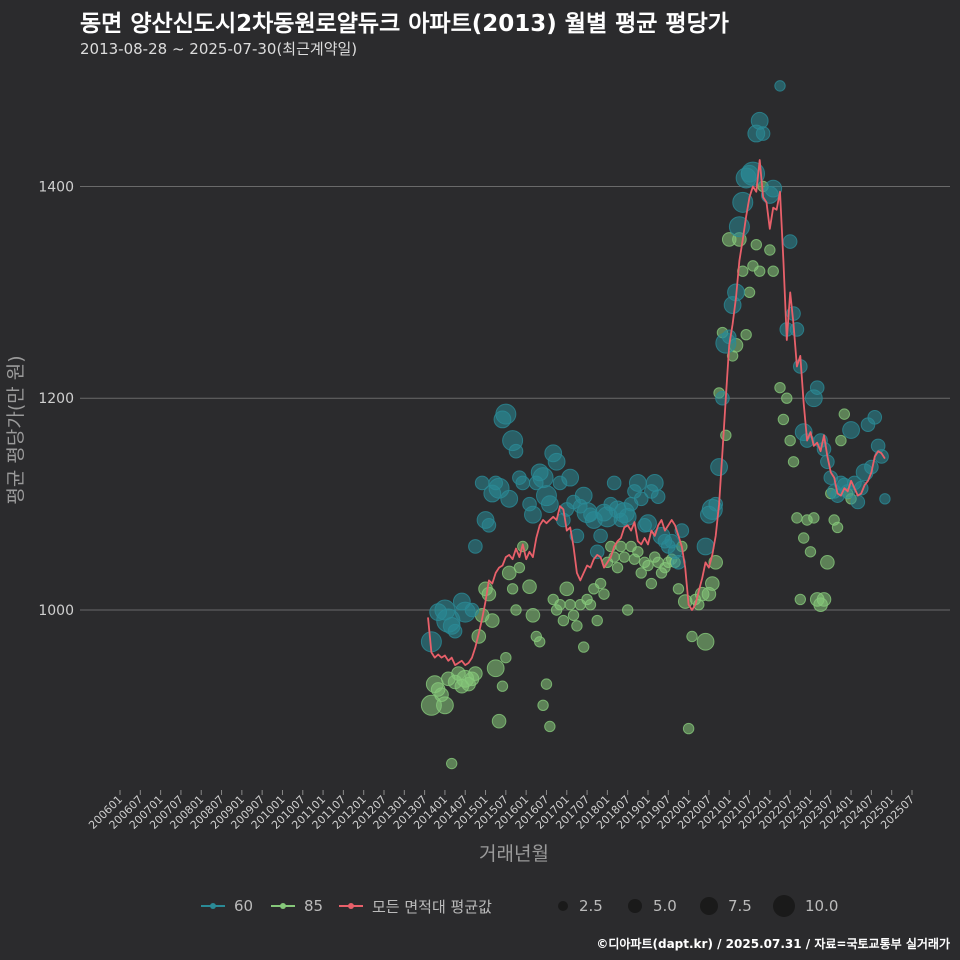  Describe the element at coordinates (314, 906) in the screenshot. I see `legend-label-85: 85` at that location.